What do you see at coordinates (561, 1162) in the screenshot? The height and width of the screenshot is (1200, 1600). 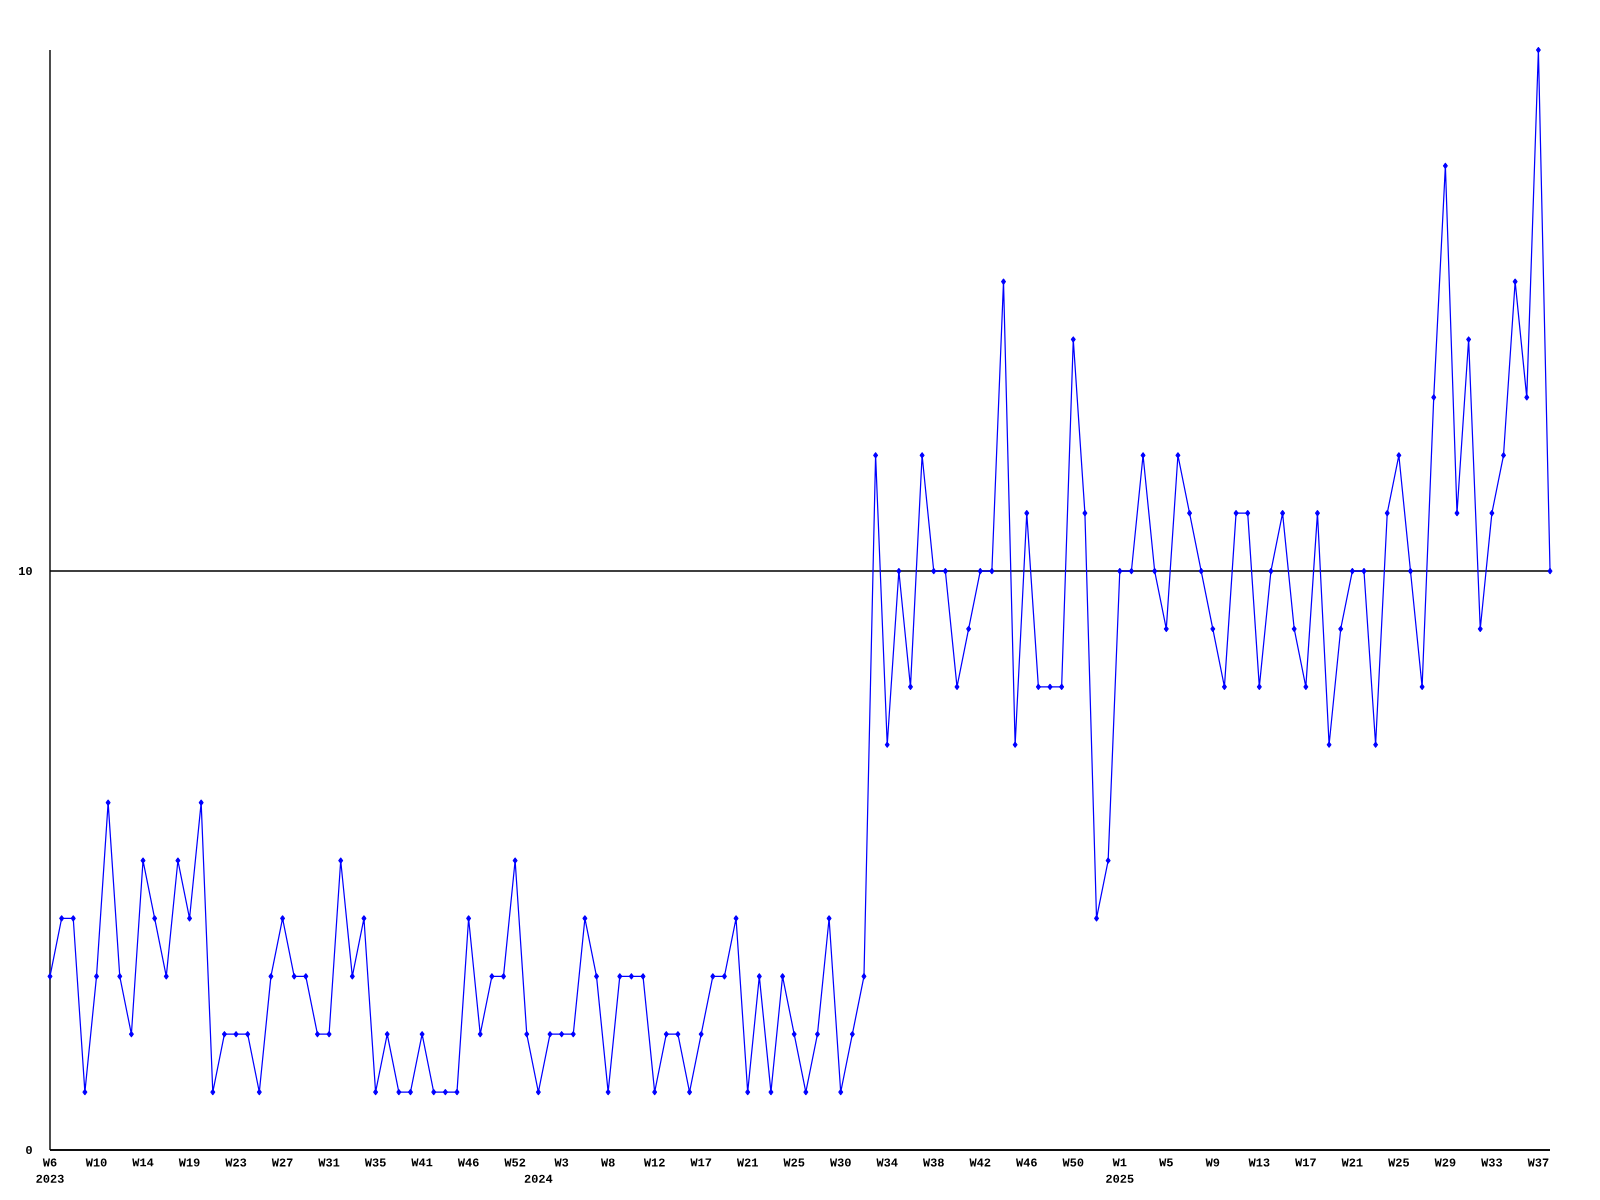 I see `x-tick-label: W3` at bounding box center [561, 1162].